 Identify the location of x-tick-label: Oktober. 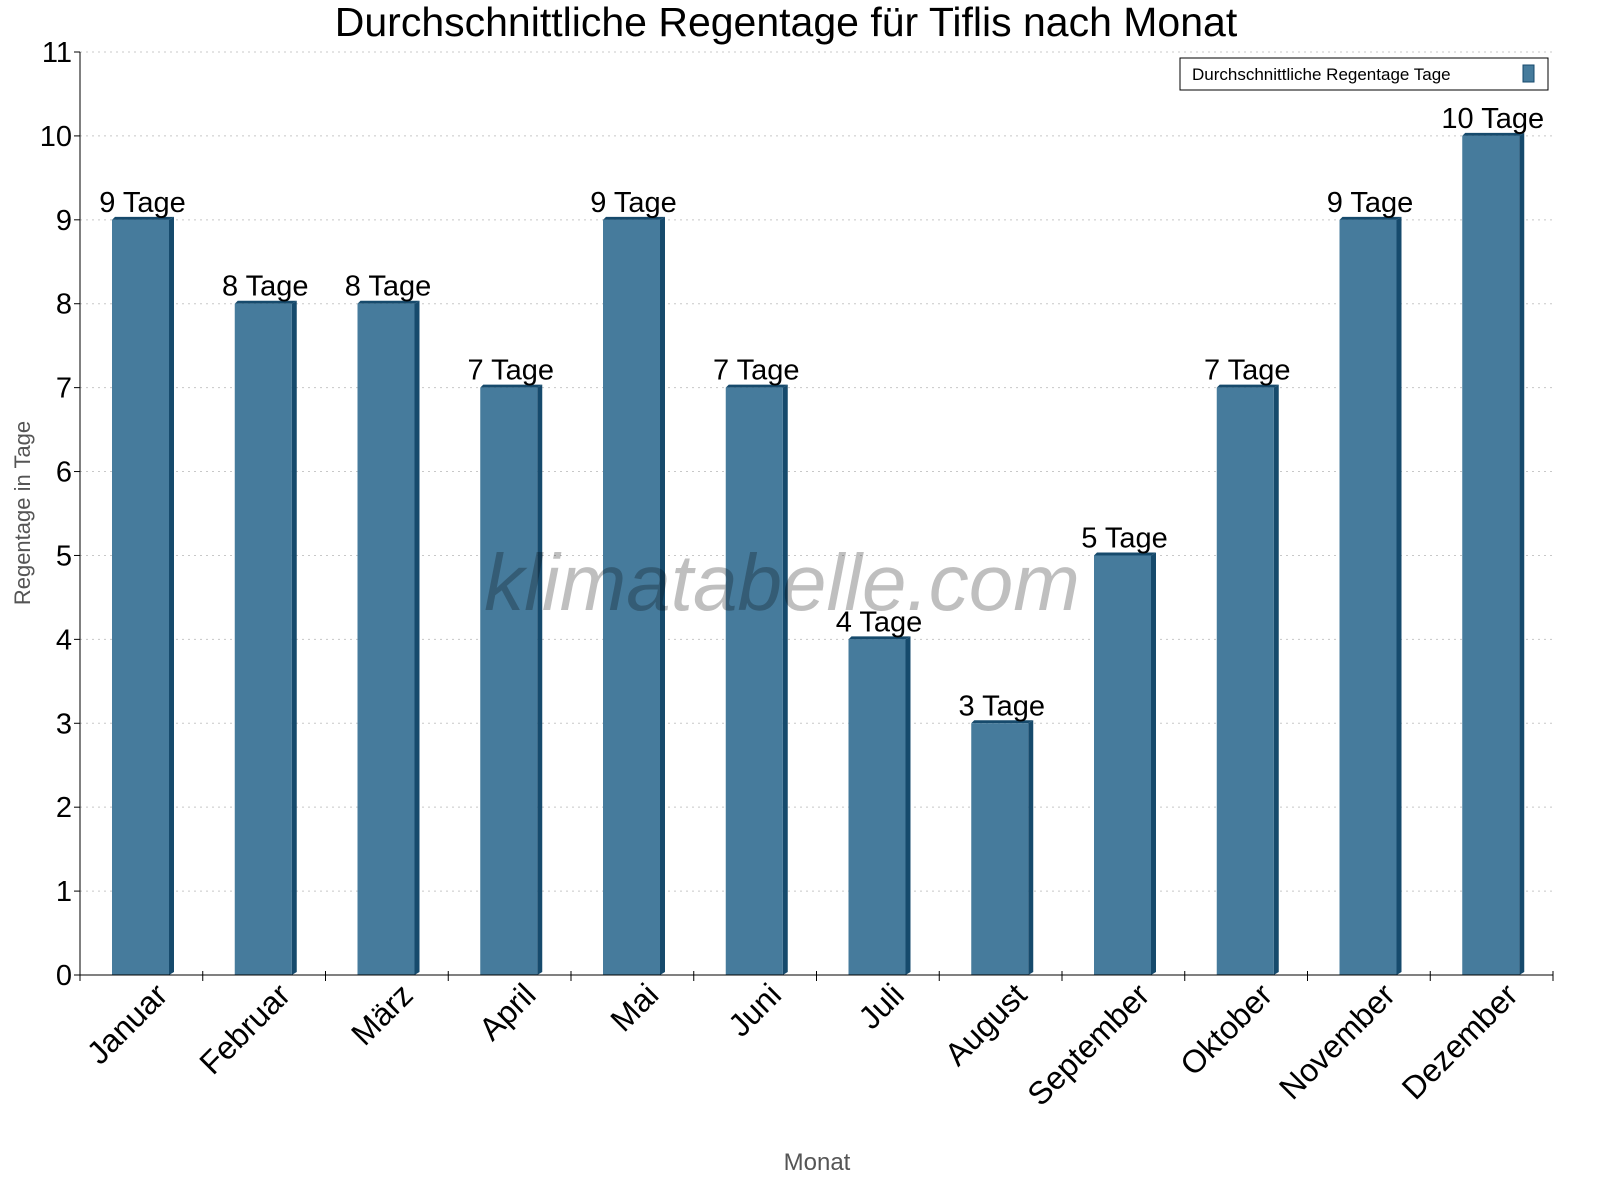
(1226, 1029).